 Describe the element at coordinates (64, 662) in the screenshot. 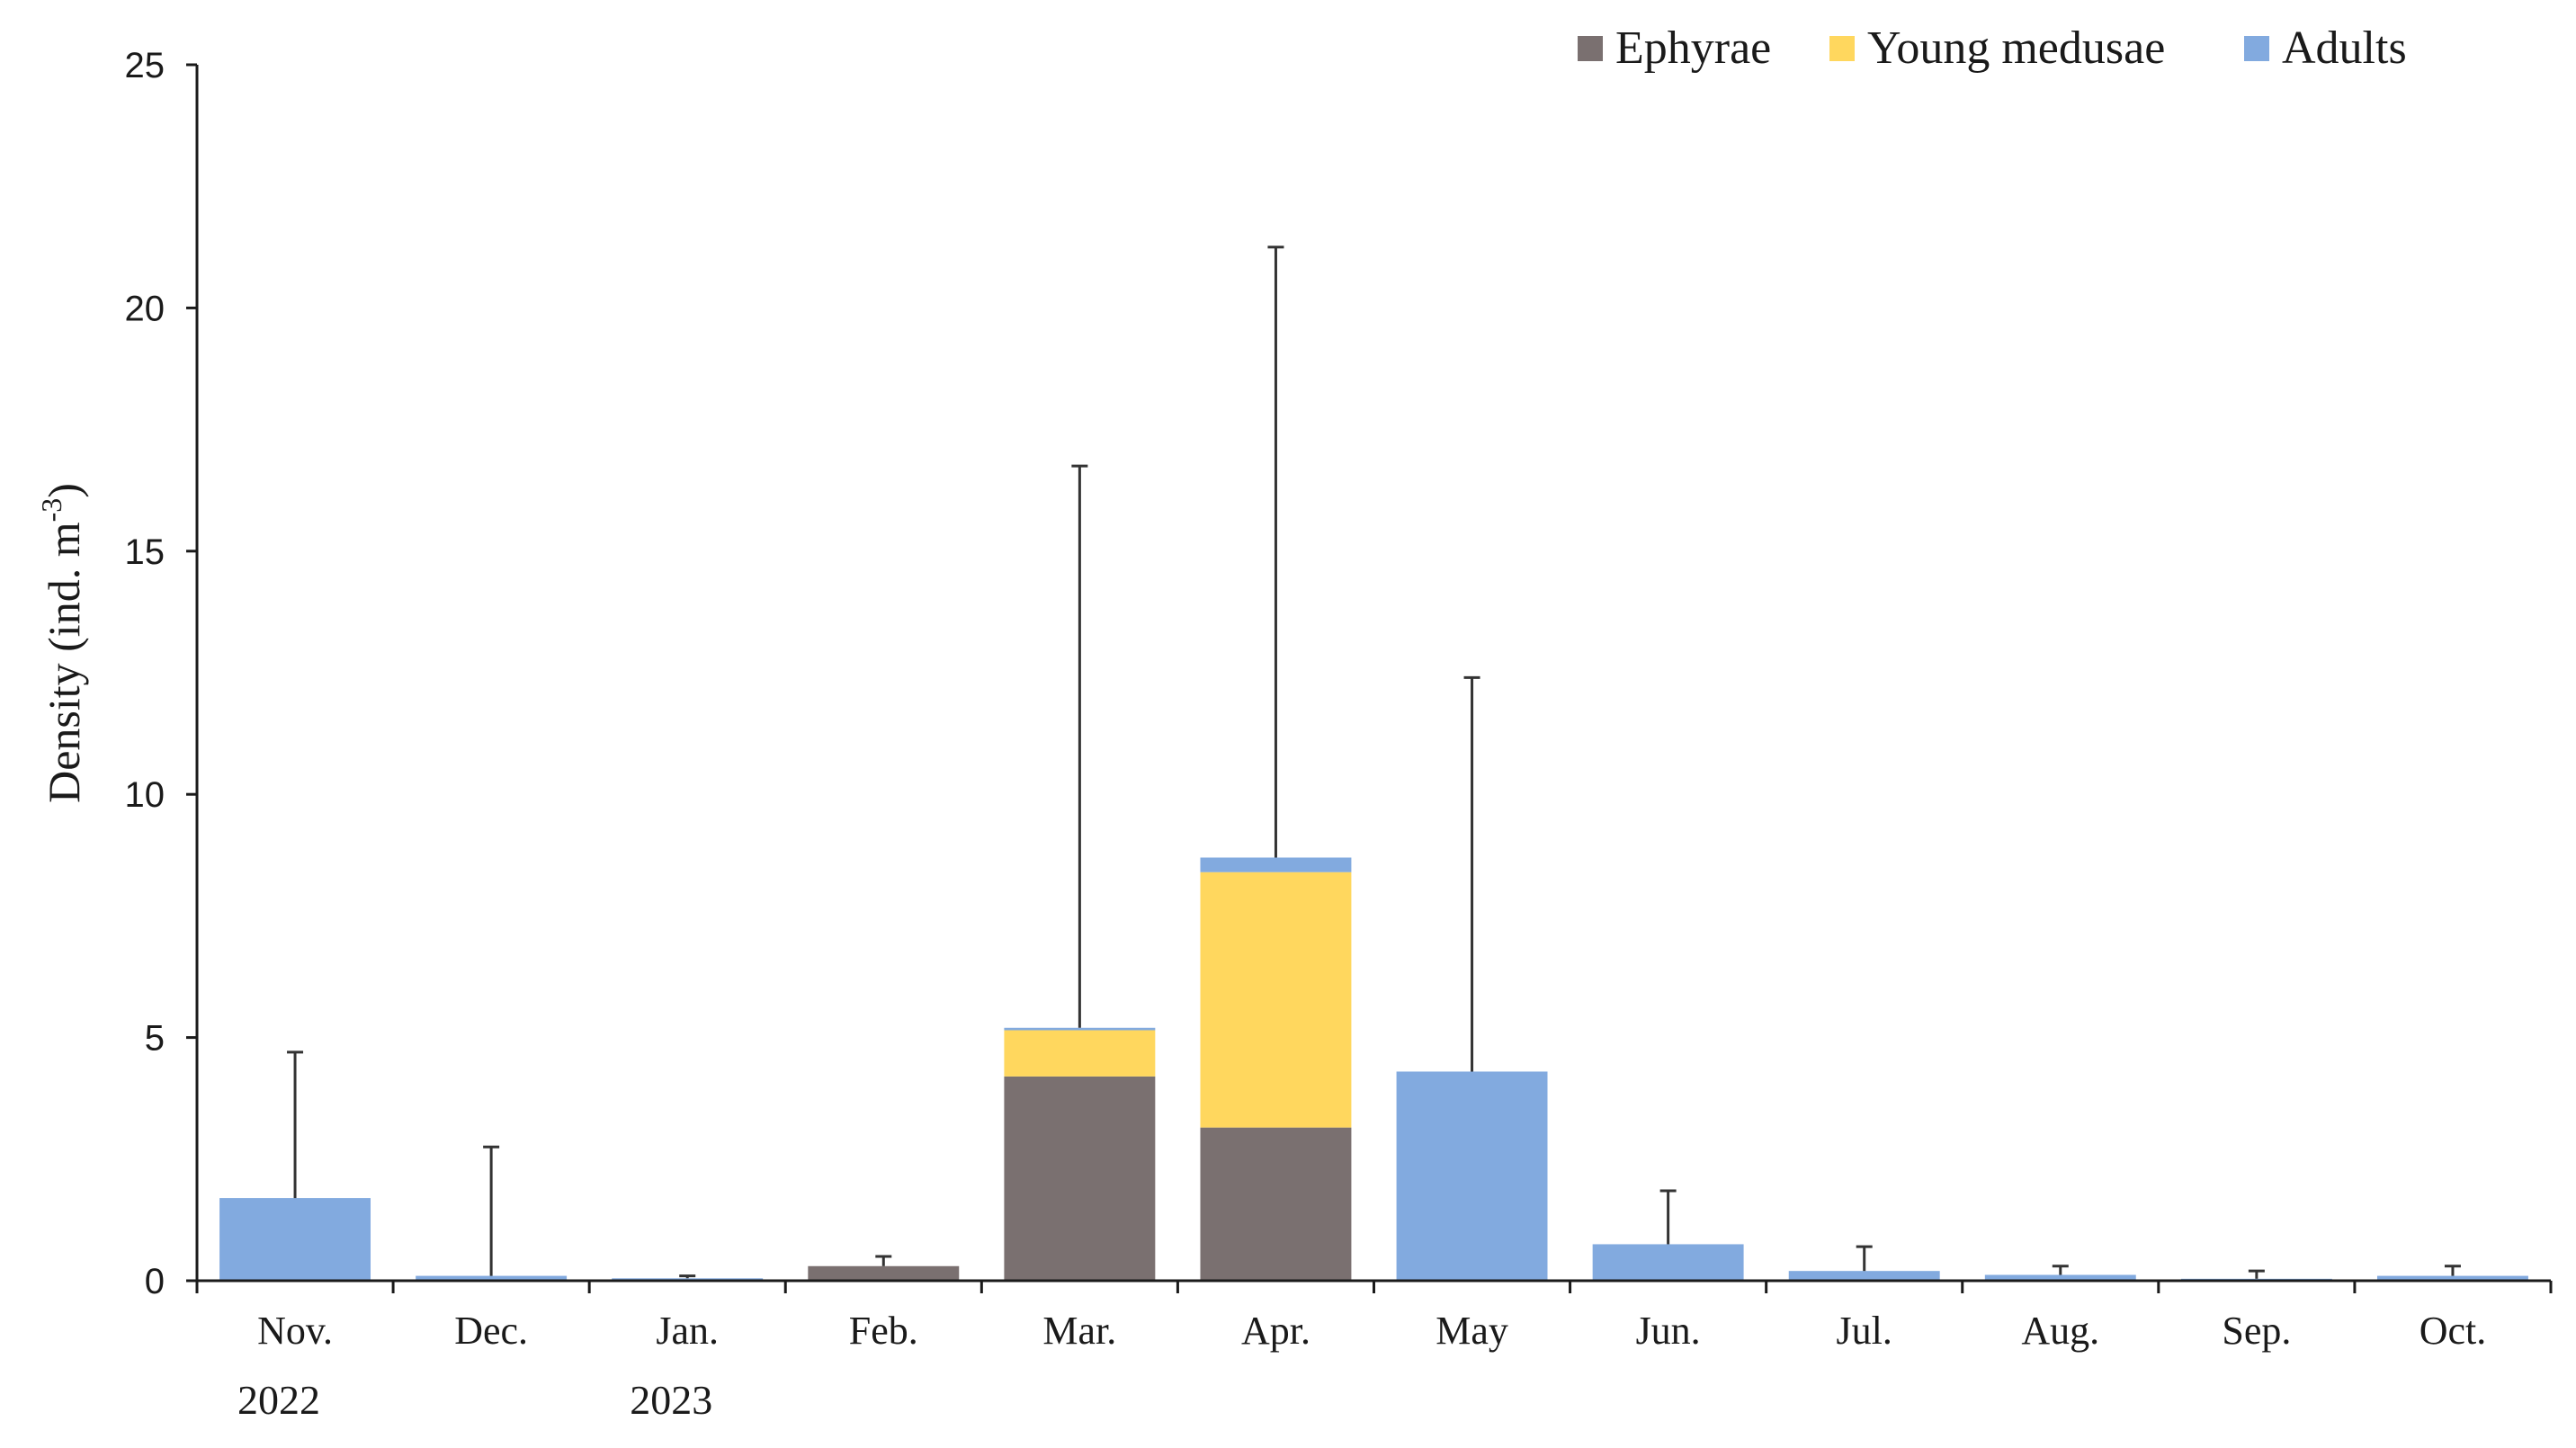

I see `y-axis-title-main: Density (ind. m` at that location.